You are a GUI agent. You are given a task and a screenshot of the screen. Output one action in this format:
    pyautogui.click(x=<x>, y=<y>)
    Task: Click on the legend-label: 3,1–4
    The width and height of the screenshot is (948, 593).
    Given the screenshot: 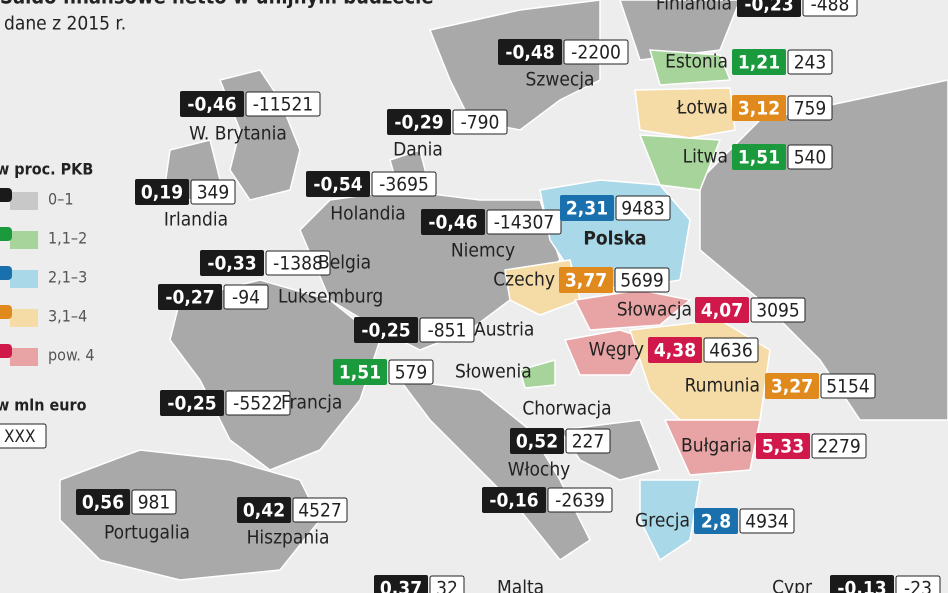 What is the action you would take?
    pyautogui.click(x=67, y=316)
    